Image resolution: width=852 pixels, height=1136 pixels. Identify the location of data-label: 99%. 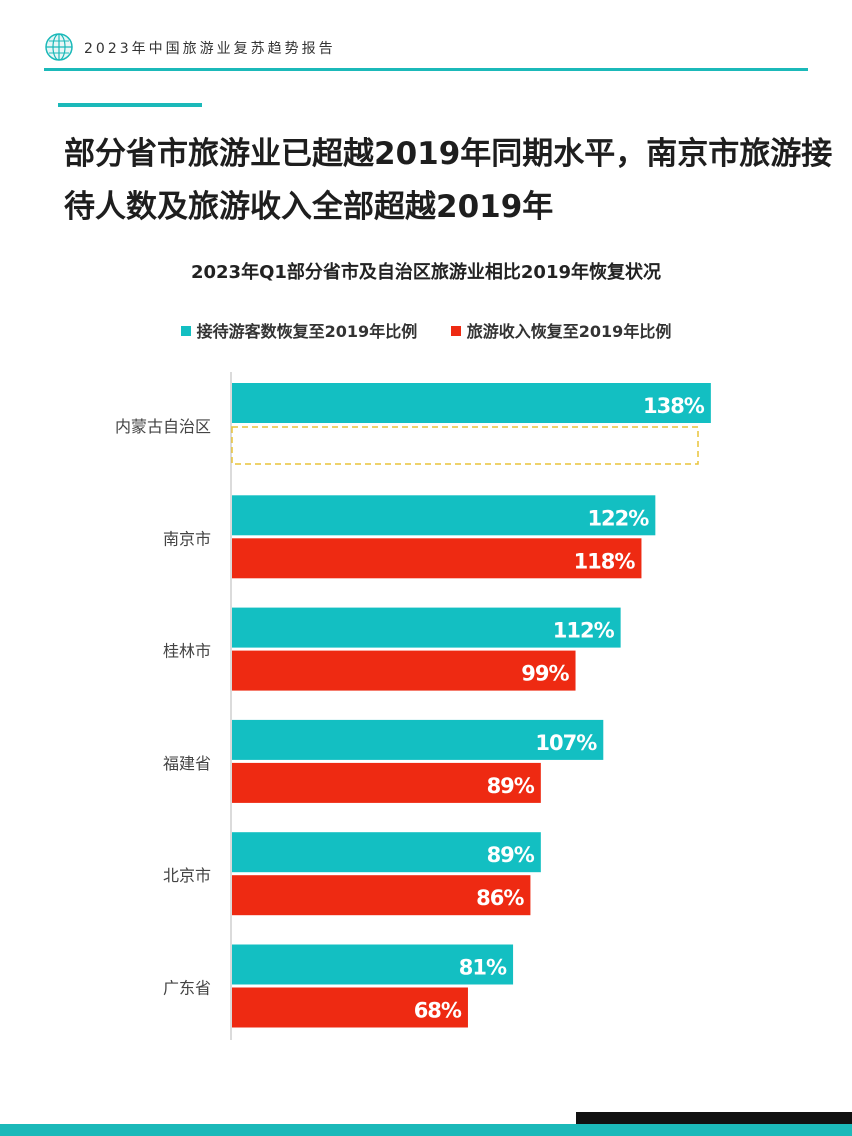
(545, 674).